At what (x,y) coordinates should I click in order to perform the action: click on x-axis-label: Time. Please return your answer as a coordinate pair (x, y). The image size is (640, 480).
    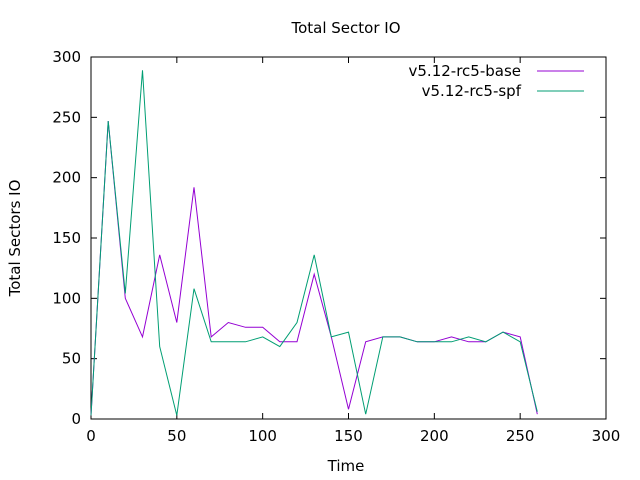
    Looking at the image, I should click on (346, 466).